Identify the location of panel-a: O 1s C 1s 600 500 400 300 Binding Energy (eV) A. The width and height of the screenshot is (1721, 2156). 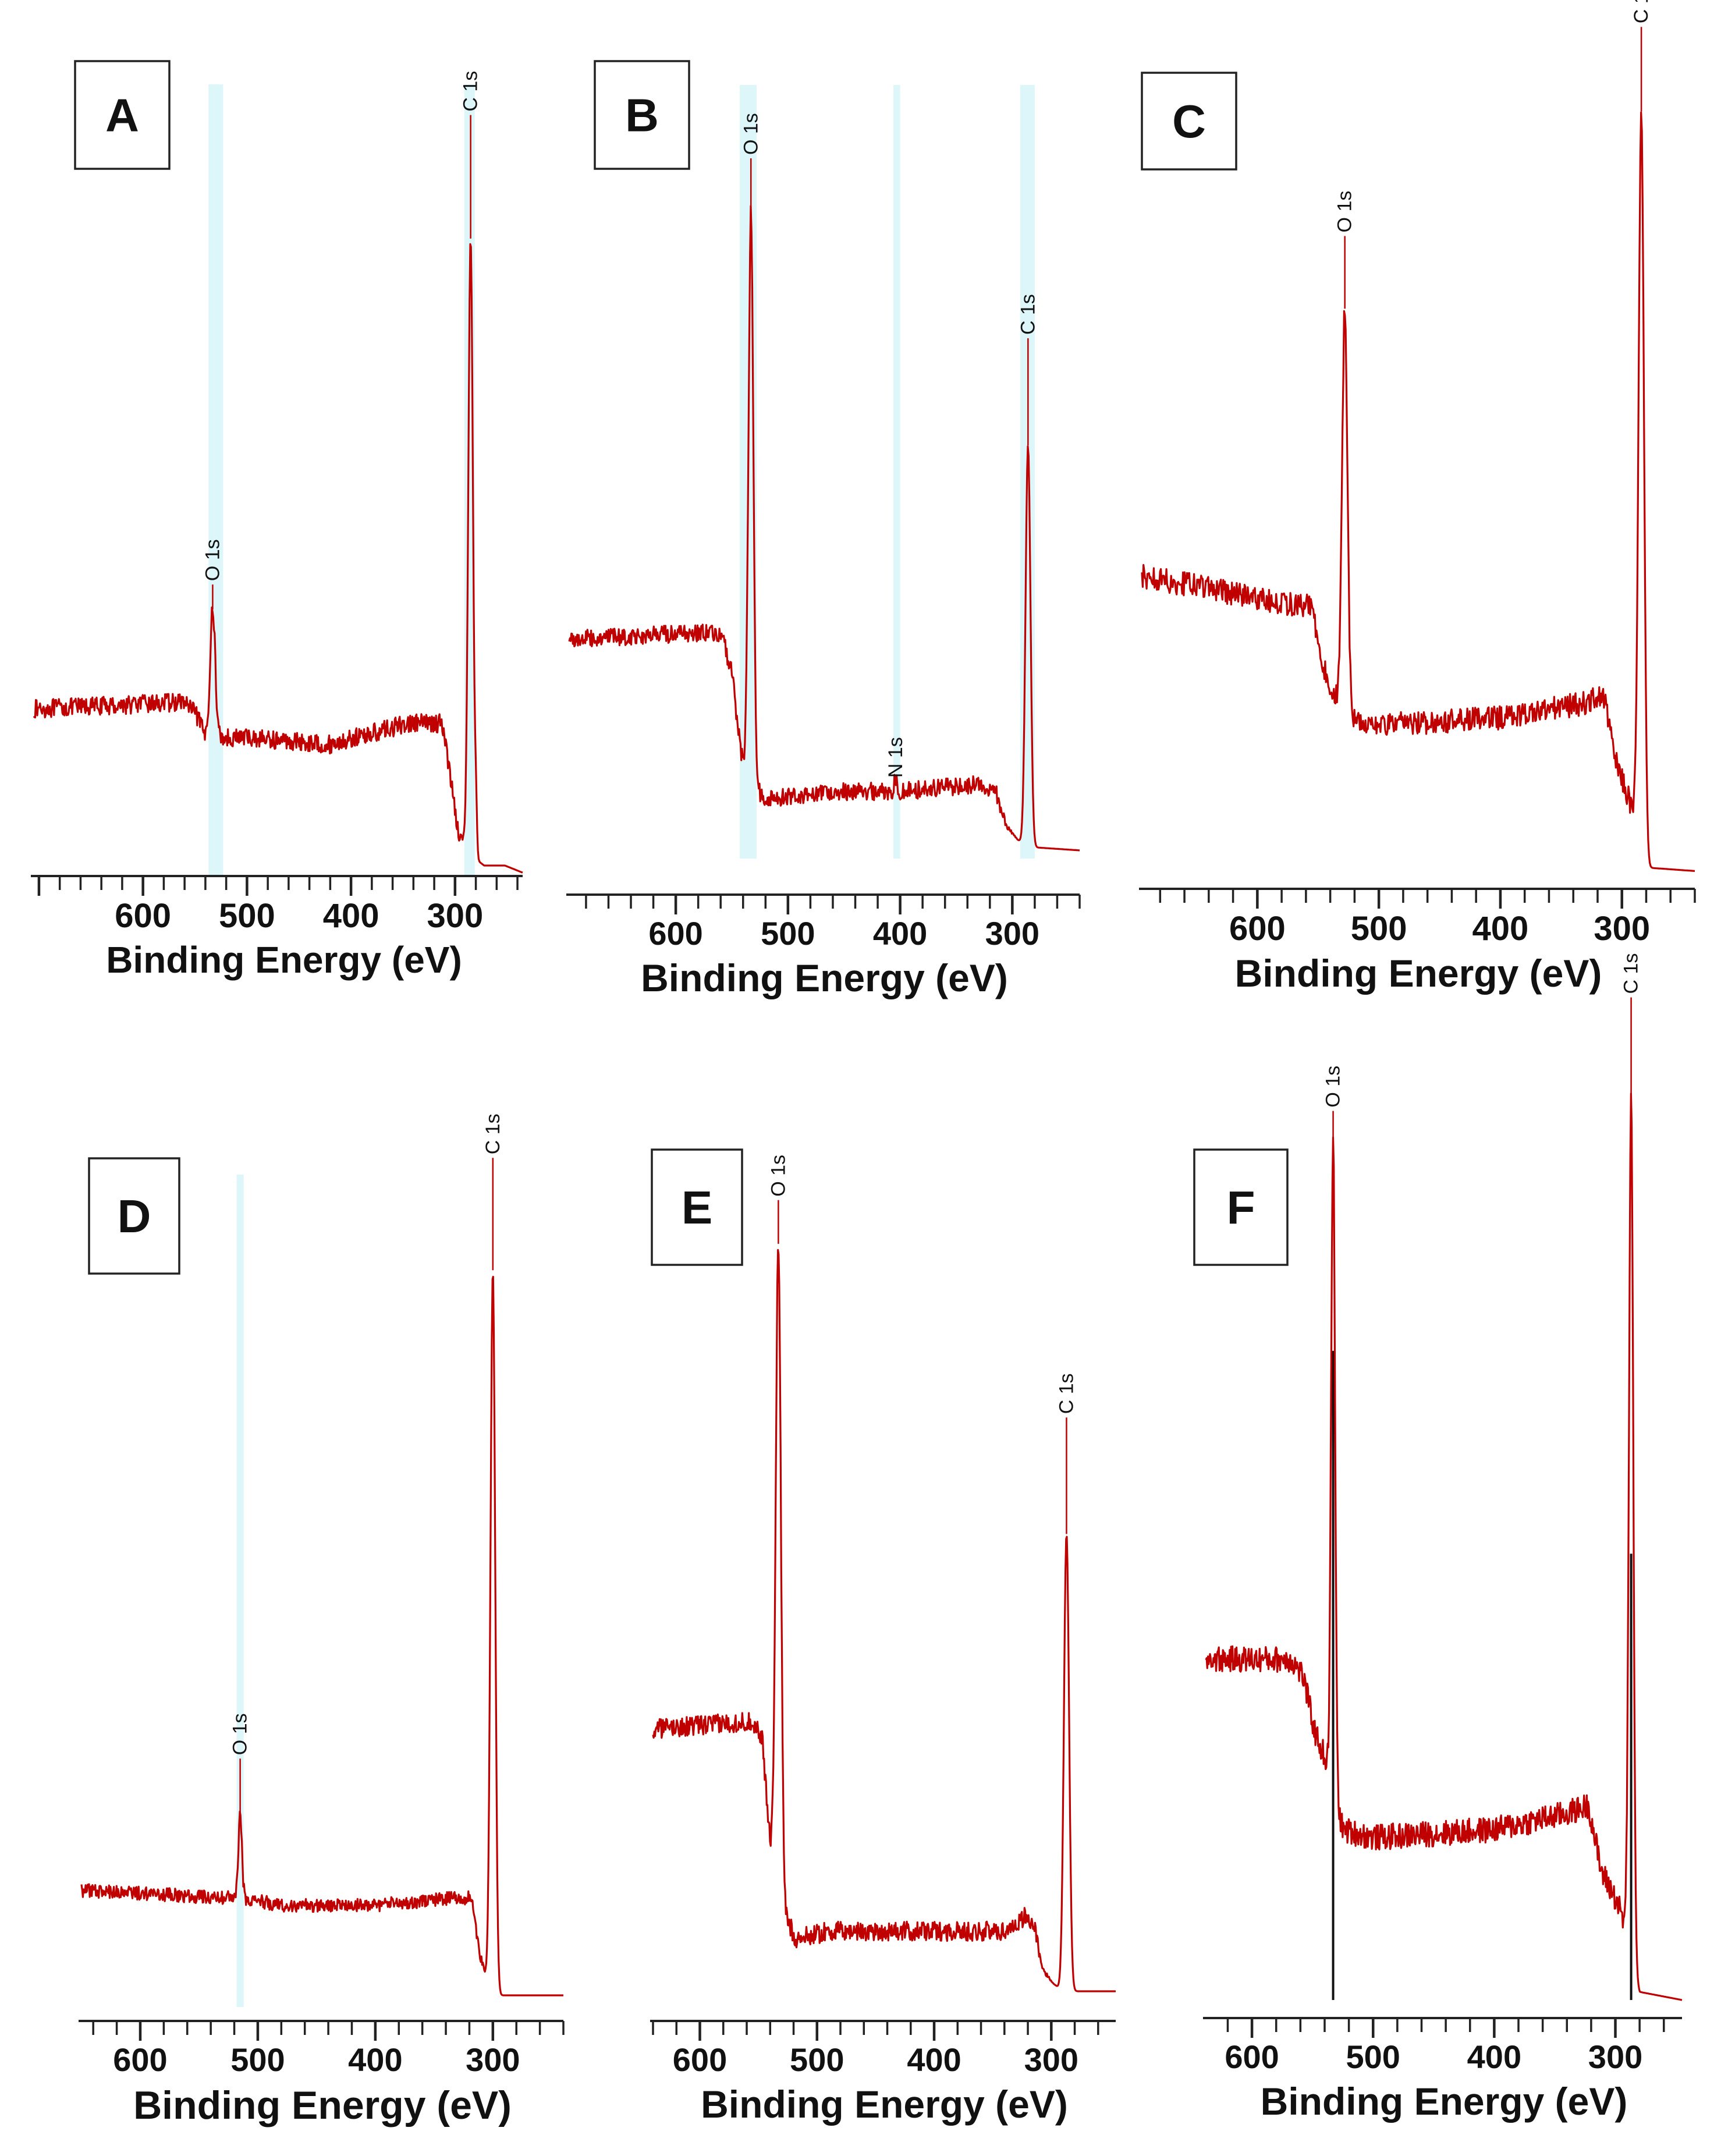
(277, 520).